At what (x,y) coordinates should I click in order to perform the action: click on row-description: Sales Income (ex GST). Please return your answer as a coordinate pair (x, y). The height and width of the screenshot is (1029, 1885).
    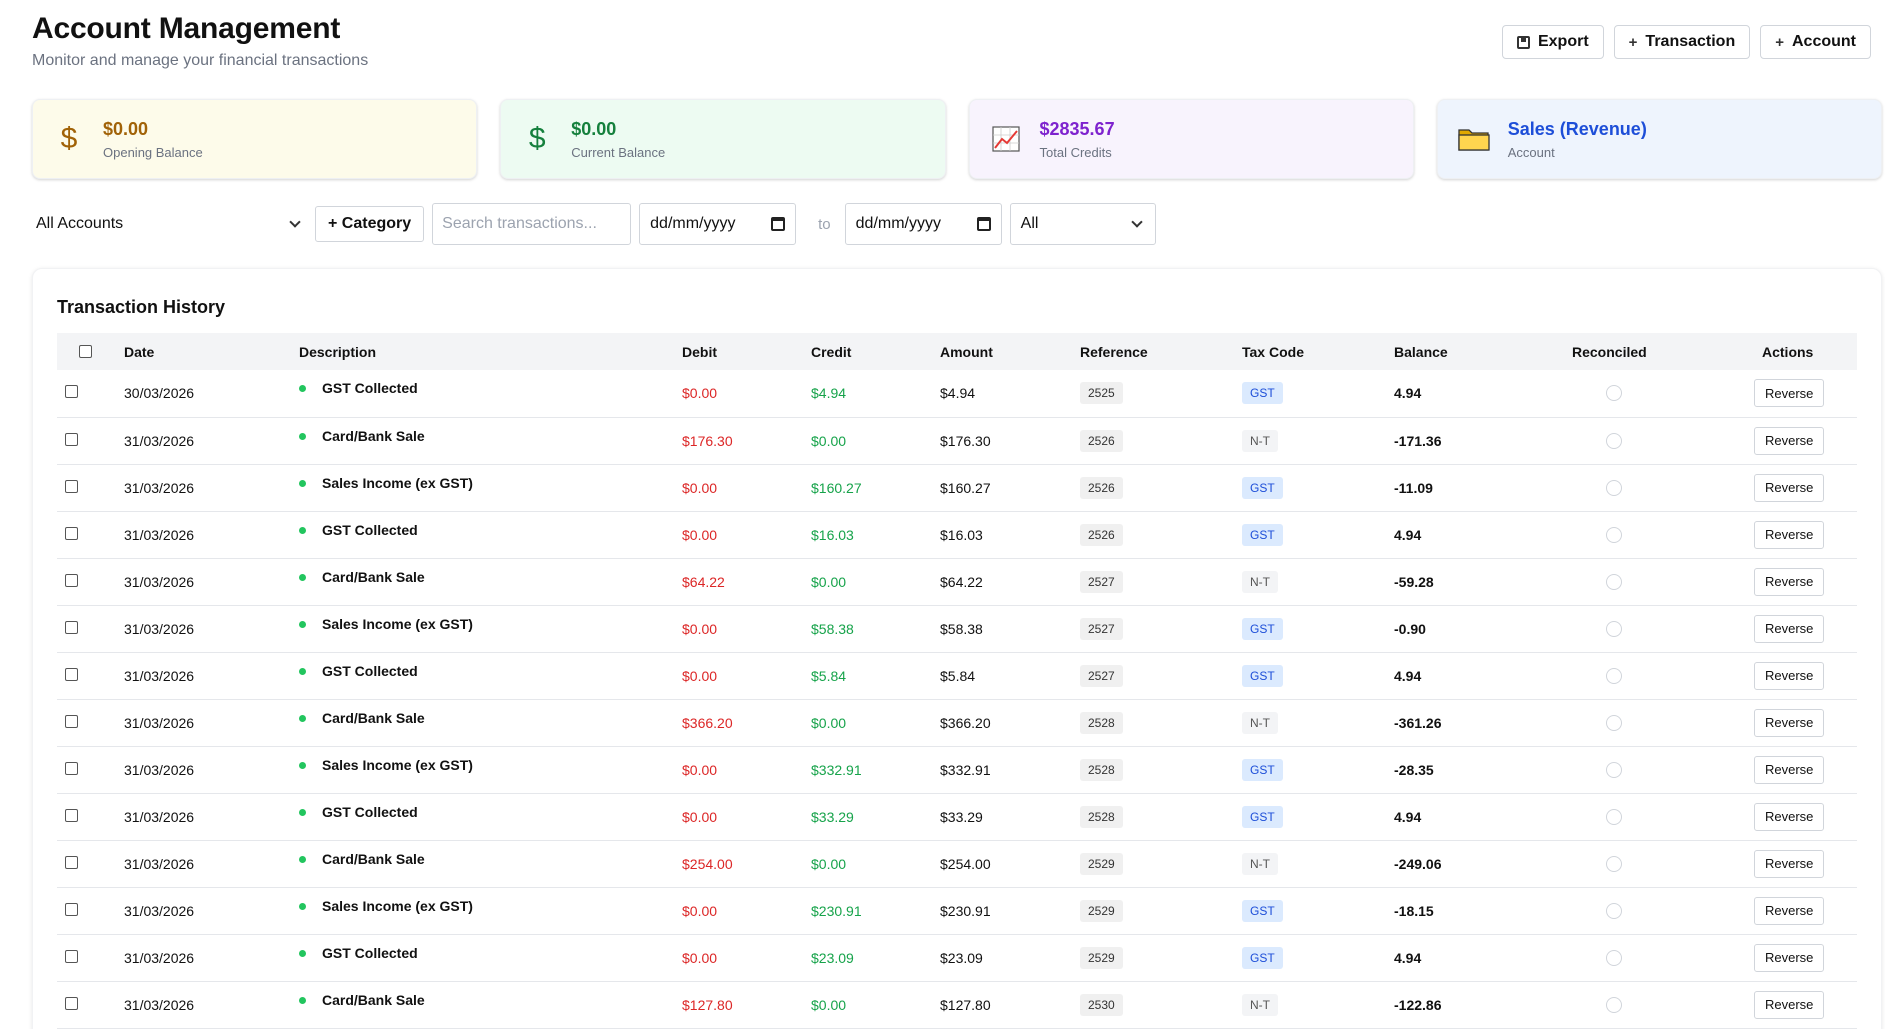
    Looking at the image, I should click on (397, 905).